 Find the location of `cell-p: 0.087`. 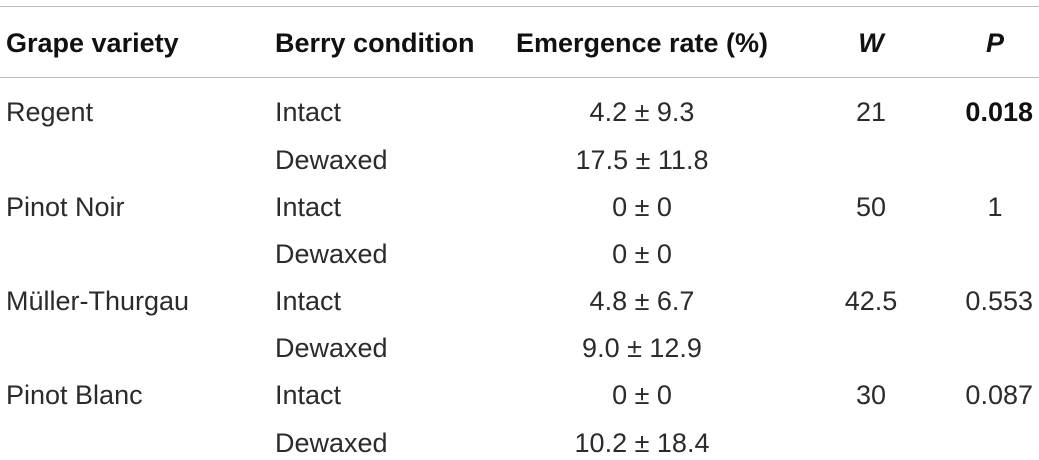

cell-p: 0.087 is located at coordinates (999, 395).